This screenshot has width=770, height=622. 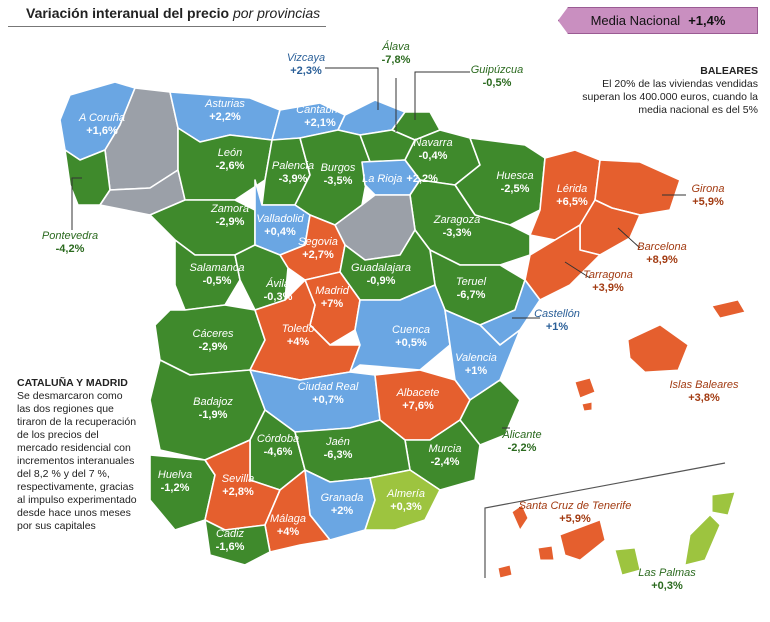 What do you see at coordinates (445, 455) in the screenshot?
I see `label-murcia: Murcia -2,4%` at bounding box center [445, 455].